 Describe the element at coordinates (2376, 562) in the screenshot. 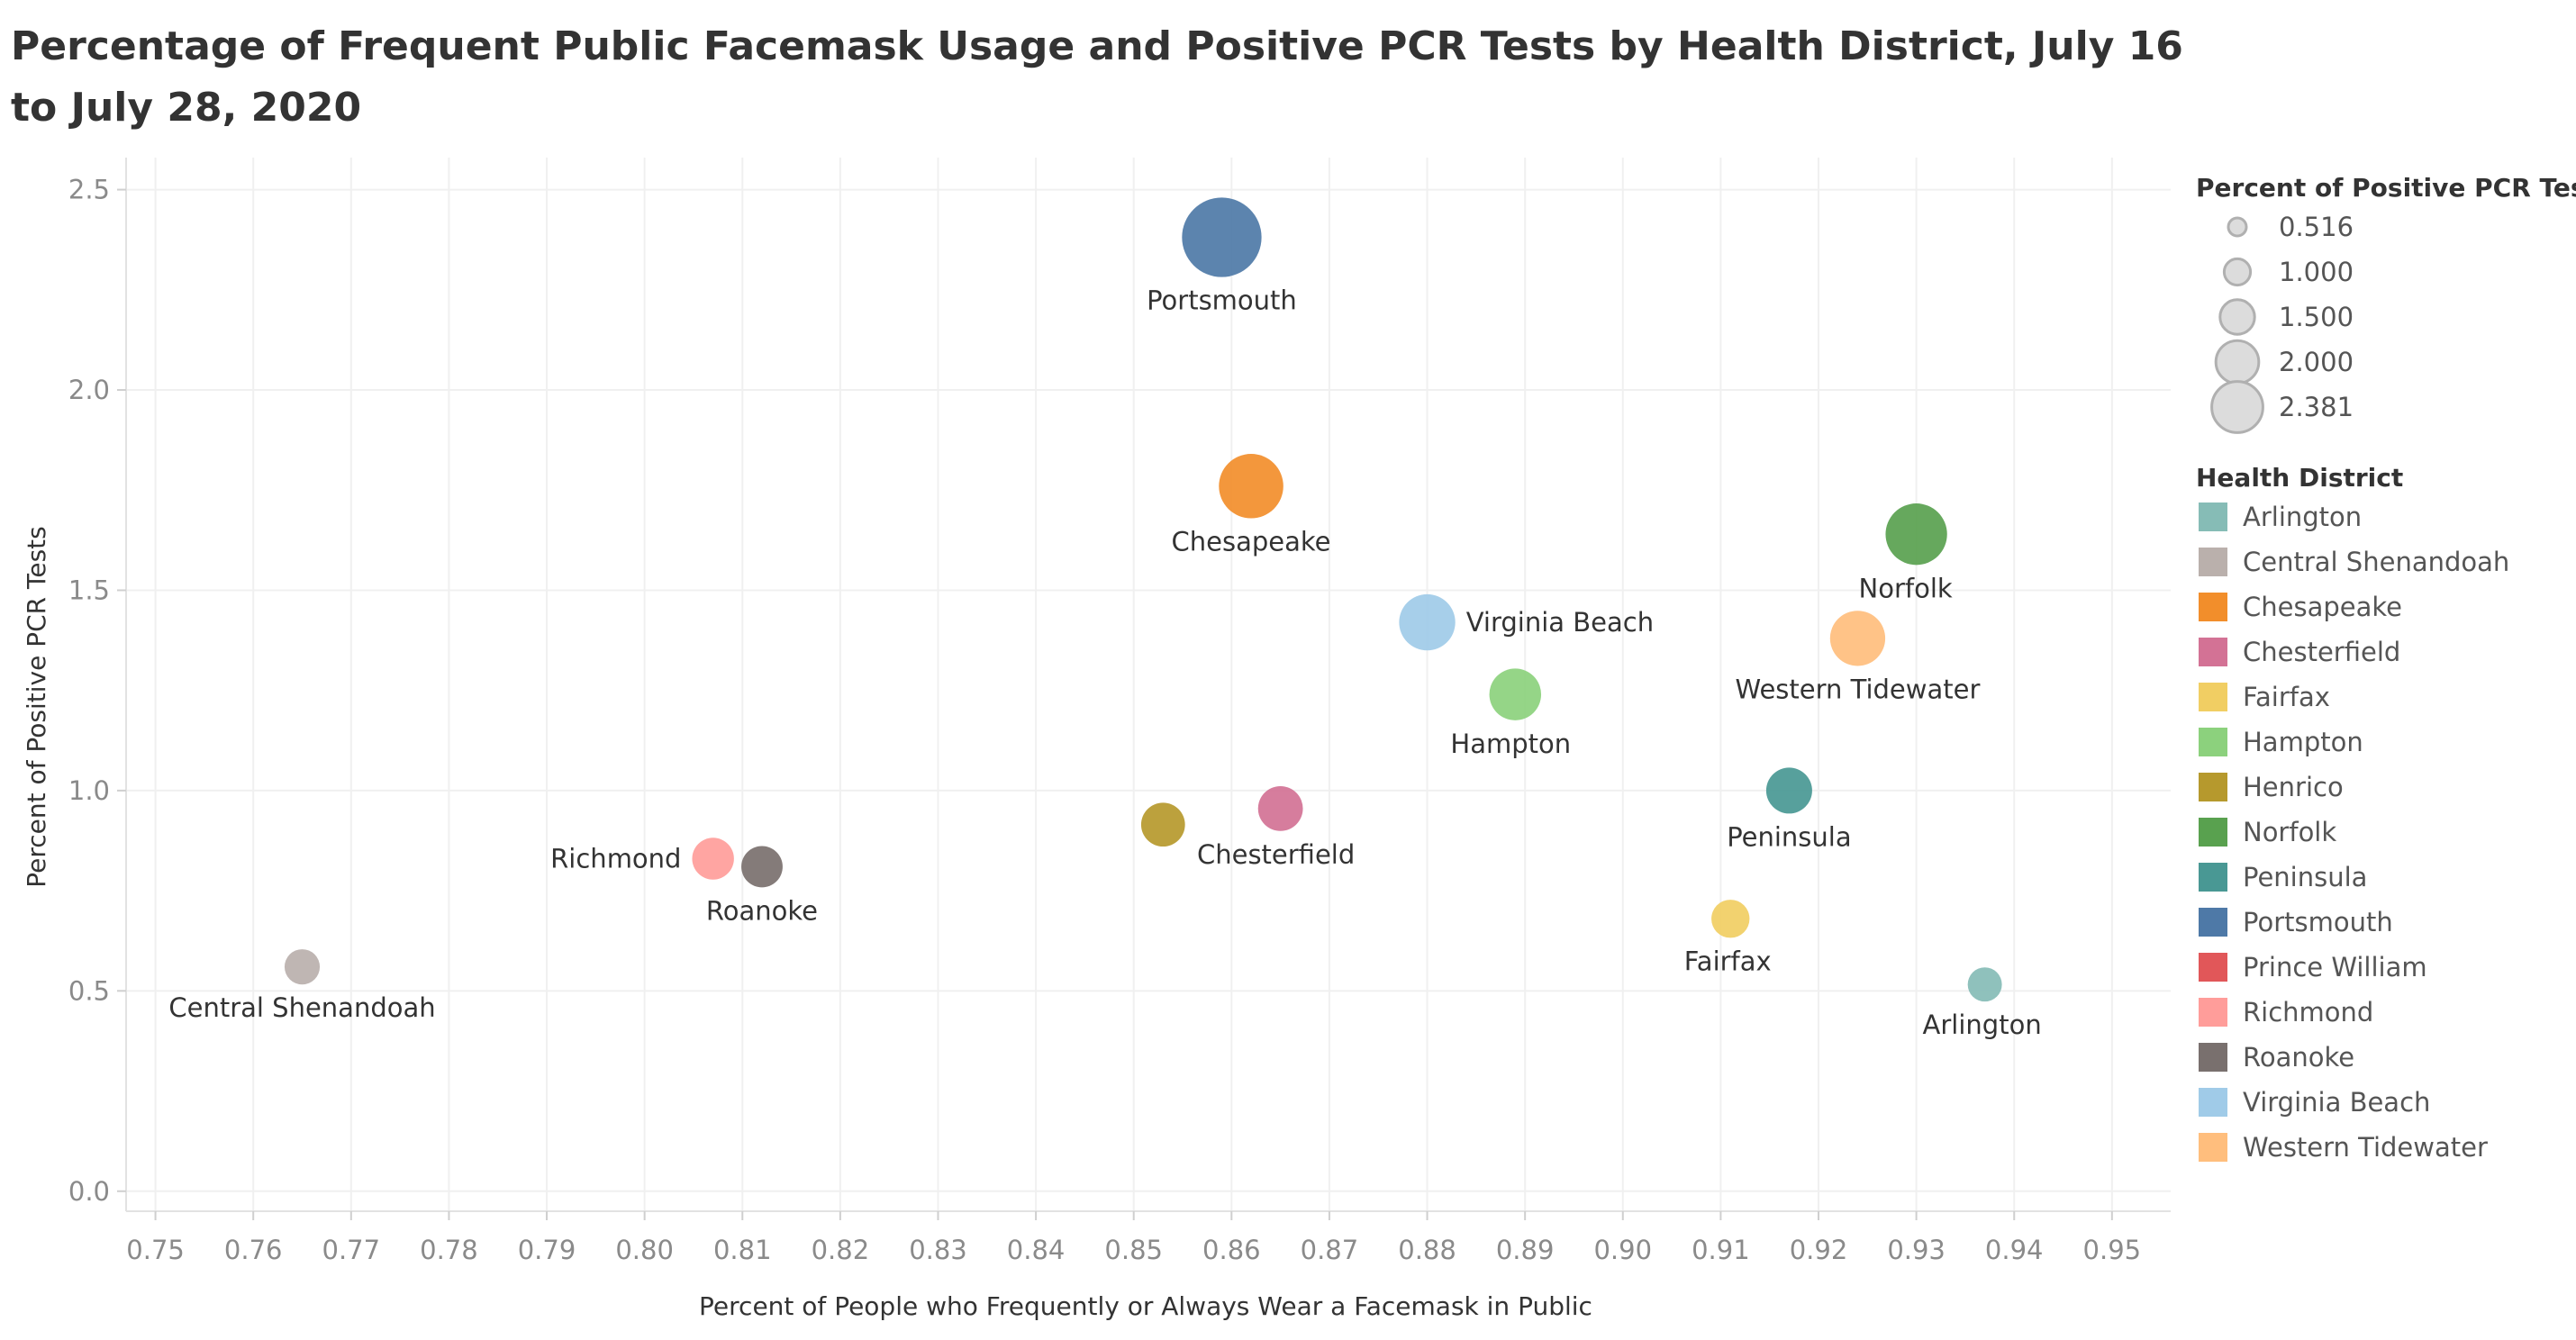

I see `color-legend-label: Central Shenandoah` at that location.